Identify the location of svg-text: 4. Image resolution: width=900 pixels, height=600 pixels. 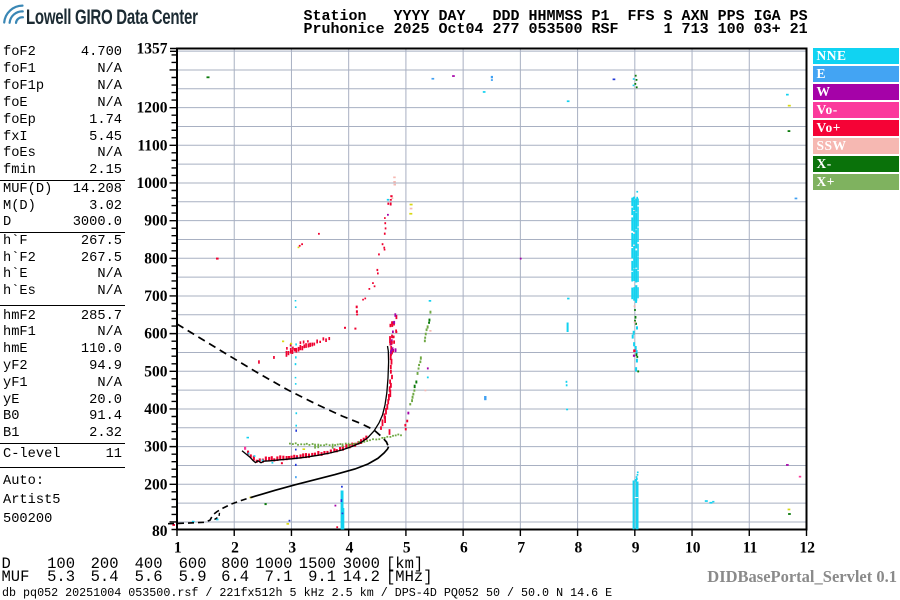
(350, 548).